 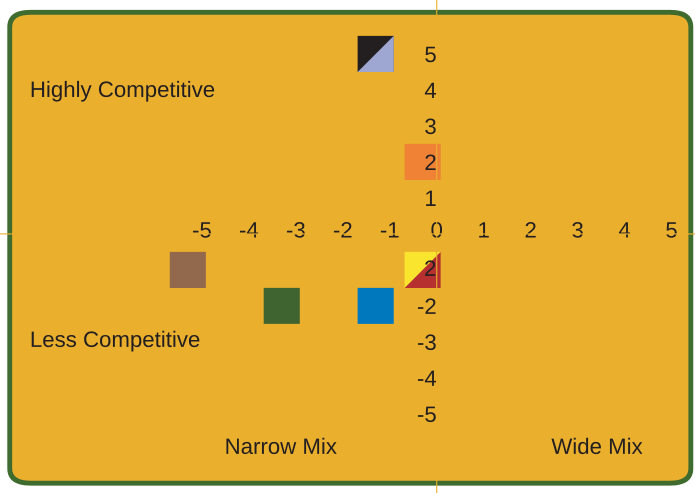 I want to click on x-tick-label: 1, so click(x=484, y=230).